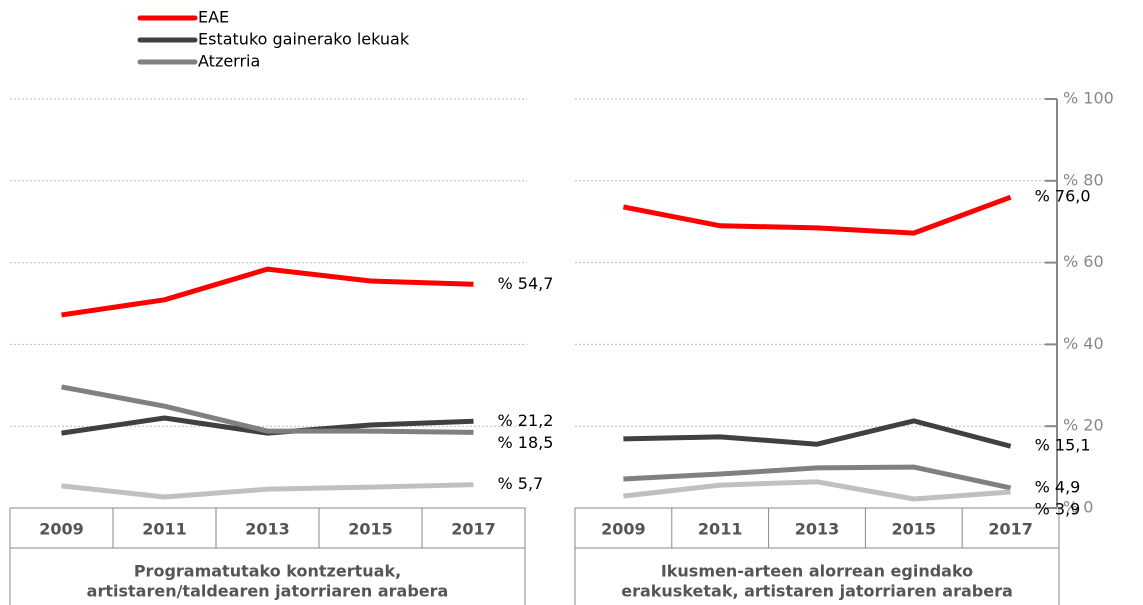  I want to click on data-label: % 15,1, so click(1063, 445).